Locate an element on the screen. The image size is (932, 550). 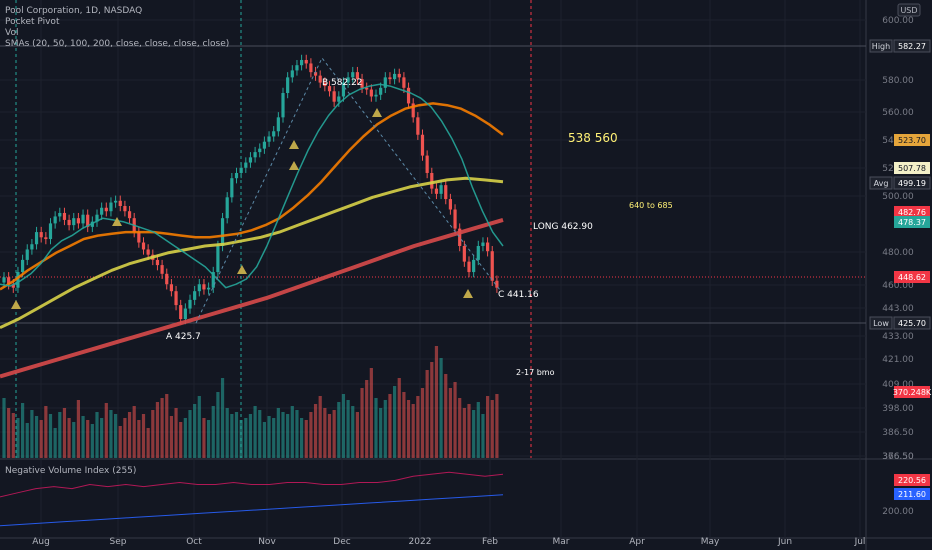
nvi-ema-line is located at coordinates (252, 510).